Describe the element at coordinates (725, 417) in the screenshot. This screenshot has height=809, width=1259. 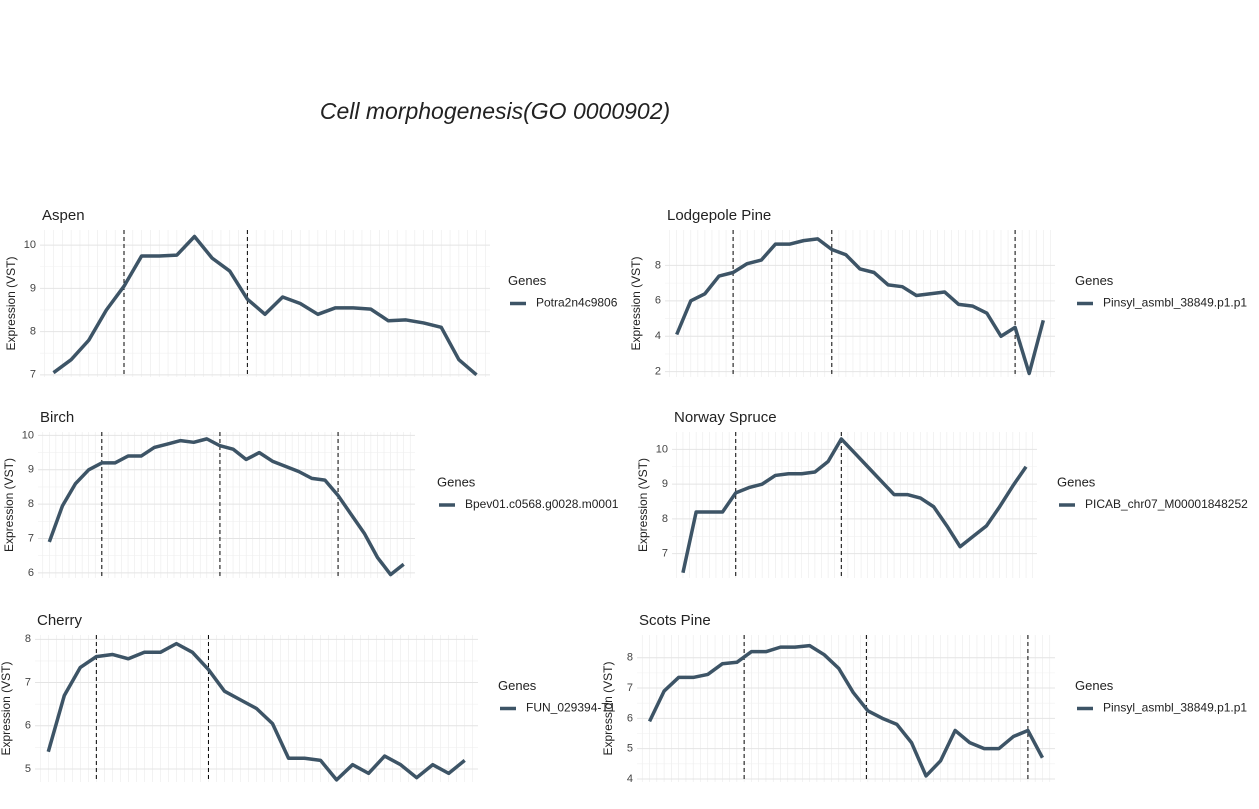
I see `panel-title: Norway Spruce` at that location.